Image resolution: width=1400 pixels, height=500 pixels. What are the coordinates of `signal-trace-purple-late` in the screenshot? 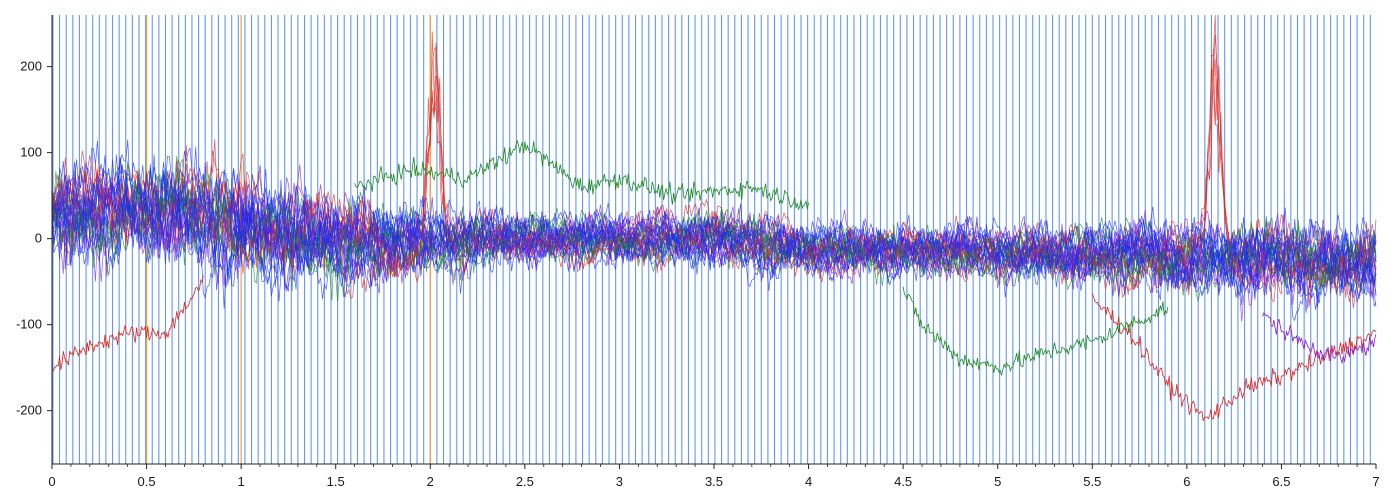 It's located at (1319, 338).